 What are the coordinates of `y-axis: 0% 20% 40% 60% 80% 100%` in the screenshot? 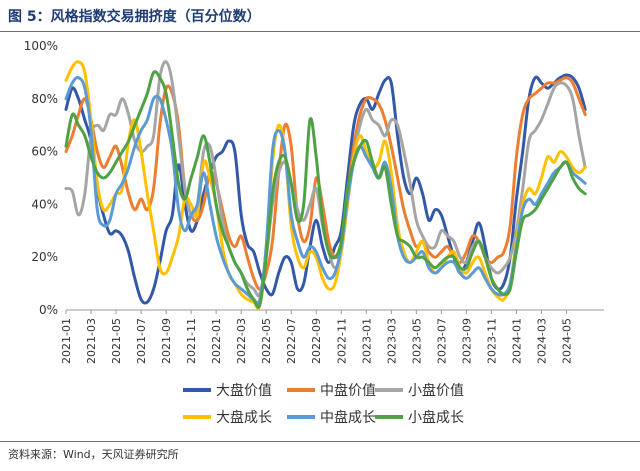 It's located at (41, 178).